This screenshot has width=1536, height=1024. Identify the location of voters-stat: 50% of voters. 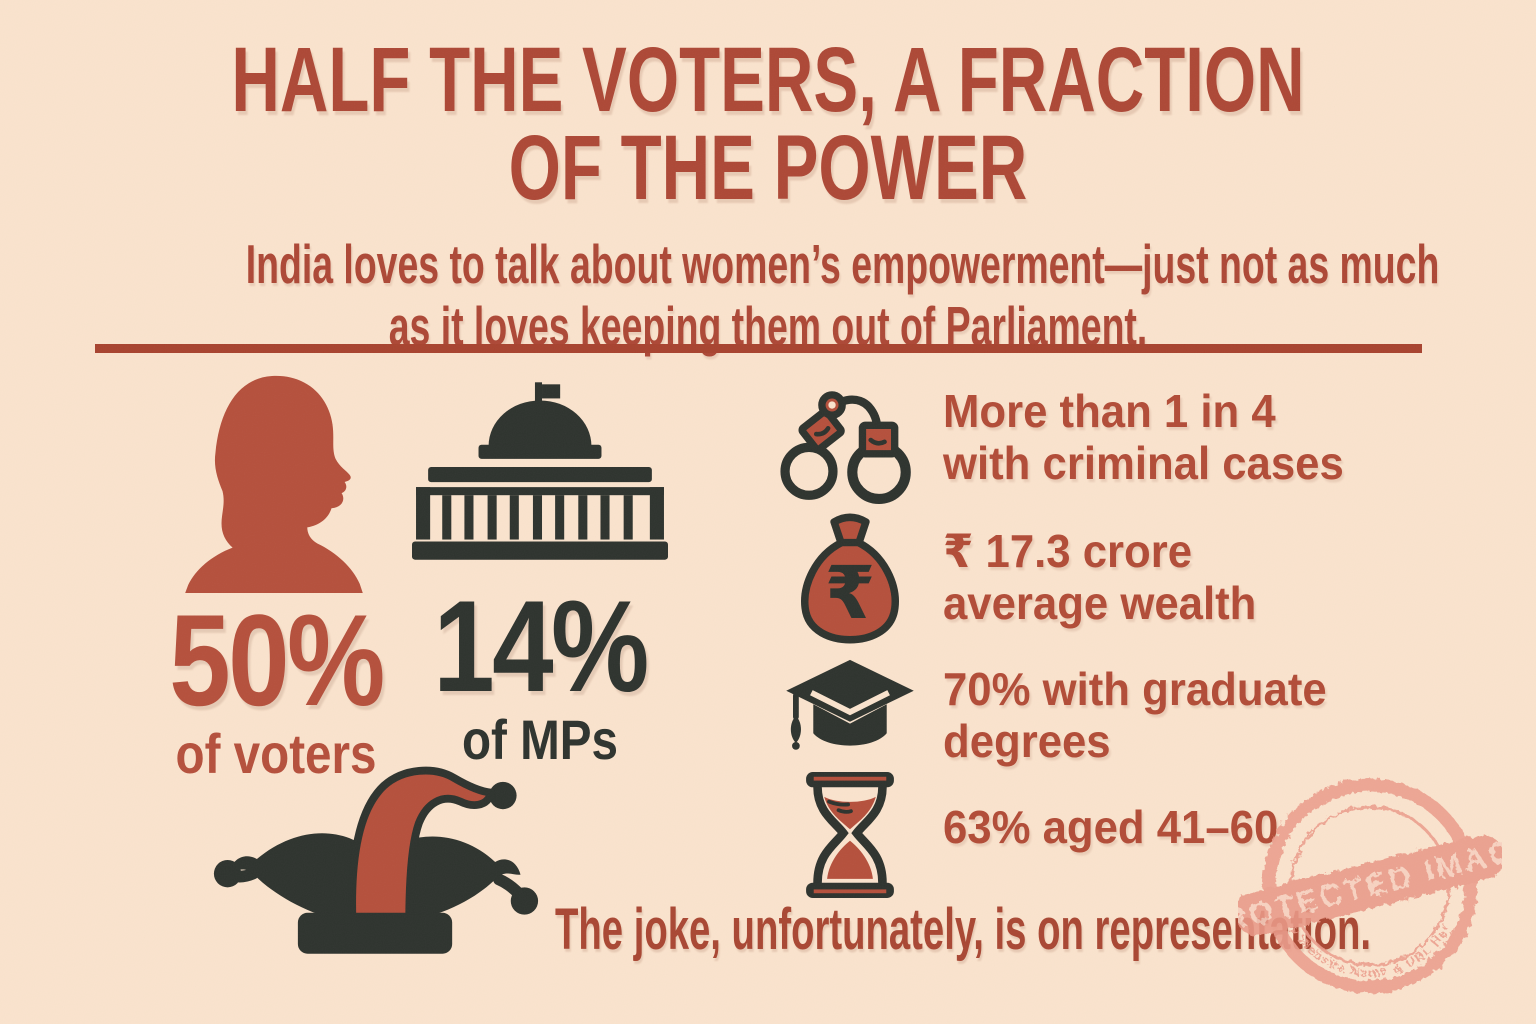
(276, 577).